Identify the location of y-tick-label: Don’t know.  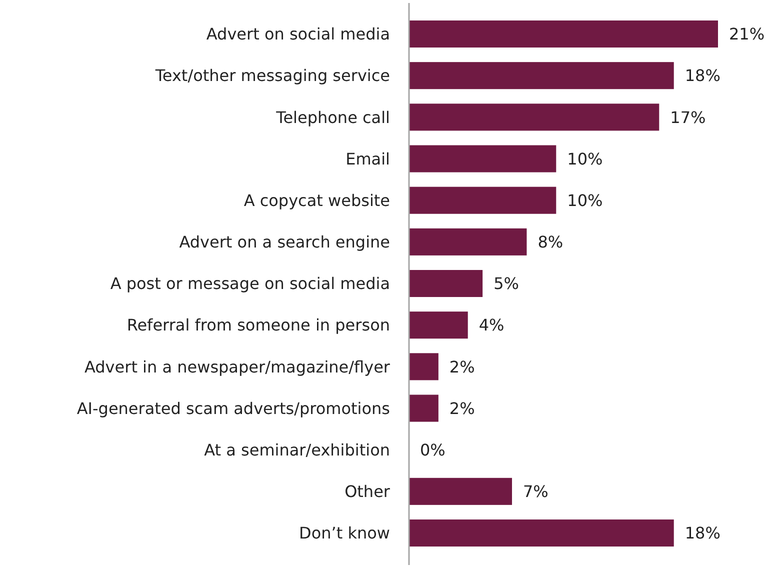
(344, 533).